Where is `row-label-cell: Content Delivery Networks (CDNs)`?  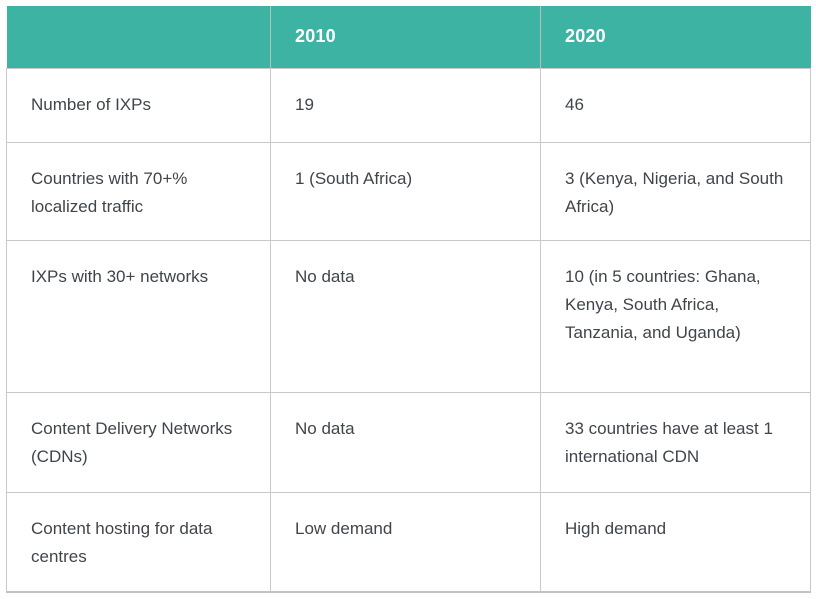
row-label-cell: Content Delivery Networks (CDNs) is located at coordinates (138, 442).